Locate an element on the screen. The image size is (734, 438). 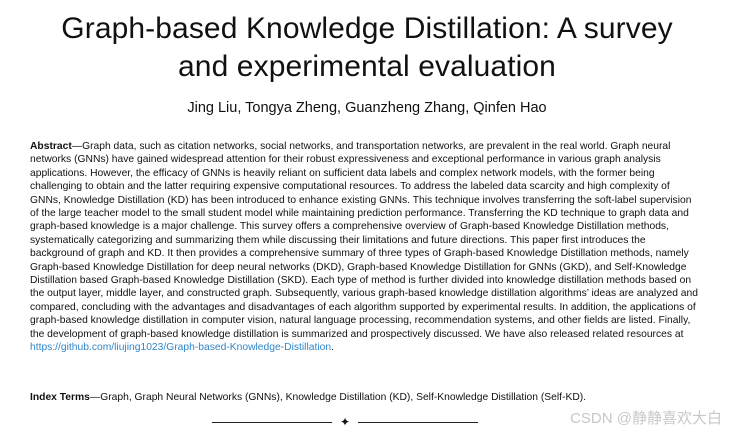
divider-right-rule is located at coordinates (418, 422).